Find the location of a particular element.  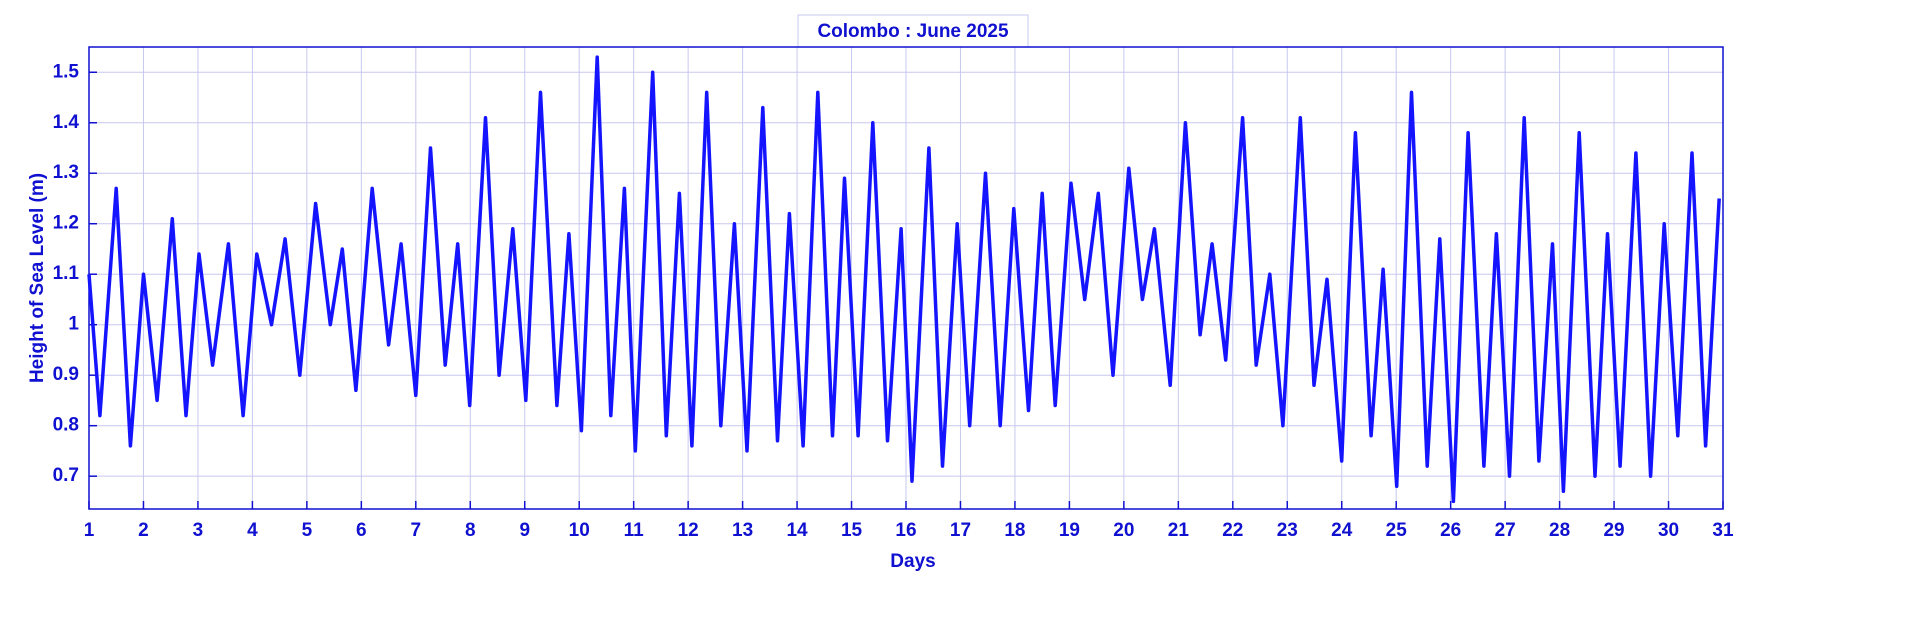

x-tick-label: 14 is located at coordinates (797, 530).